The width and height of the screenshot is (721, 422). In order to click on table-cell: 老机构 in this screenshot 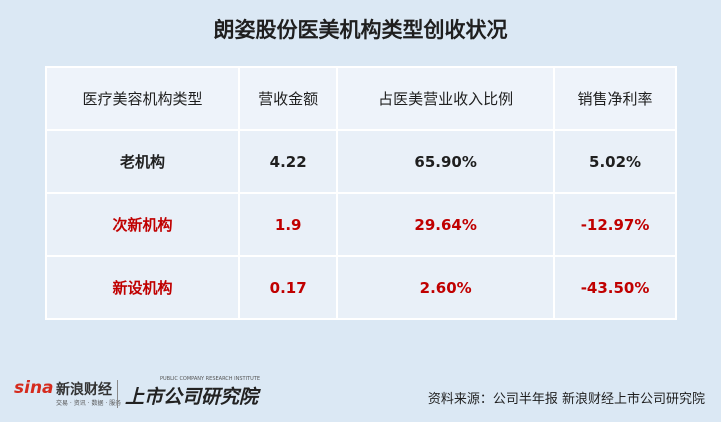, I will do `click(142, 161)`.